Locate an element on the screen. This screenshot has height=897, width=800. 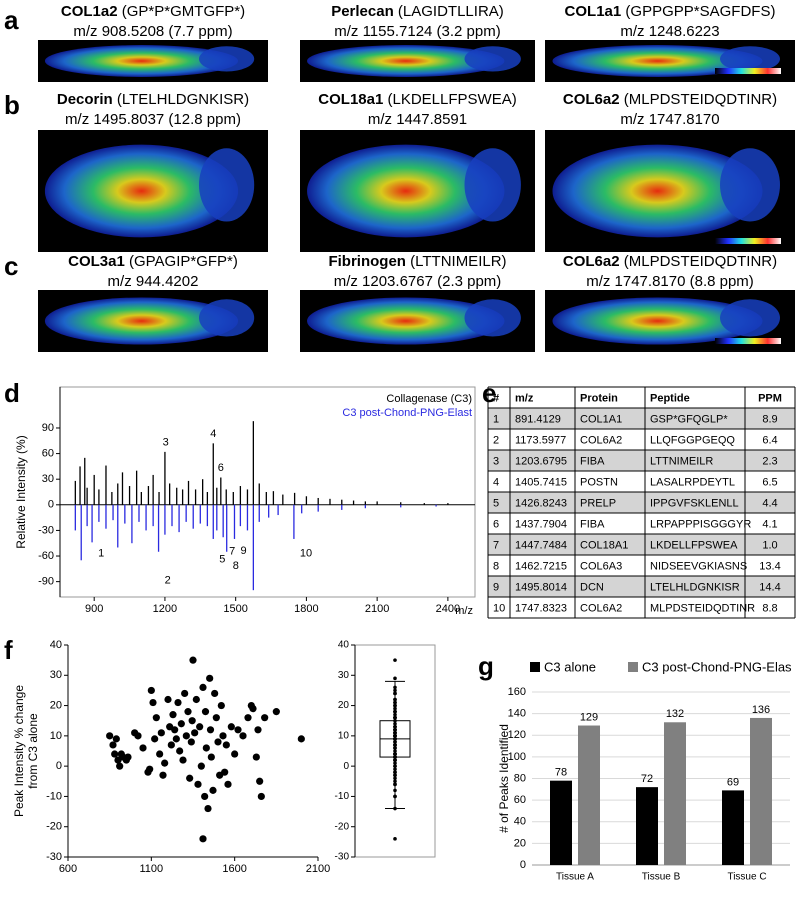
table-cell: POSTN is located at coordinates (599, 482).